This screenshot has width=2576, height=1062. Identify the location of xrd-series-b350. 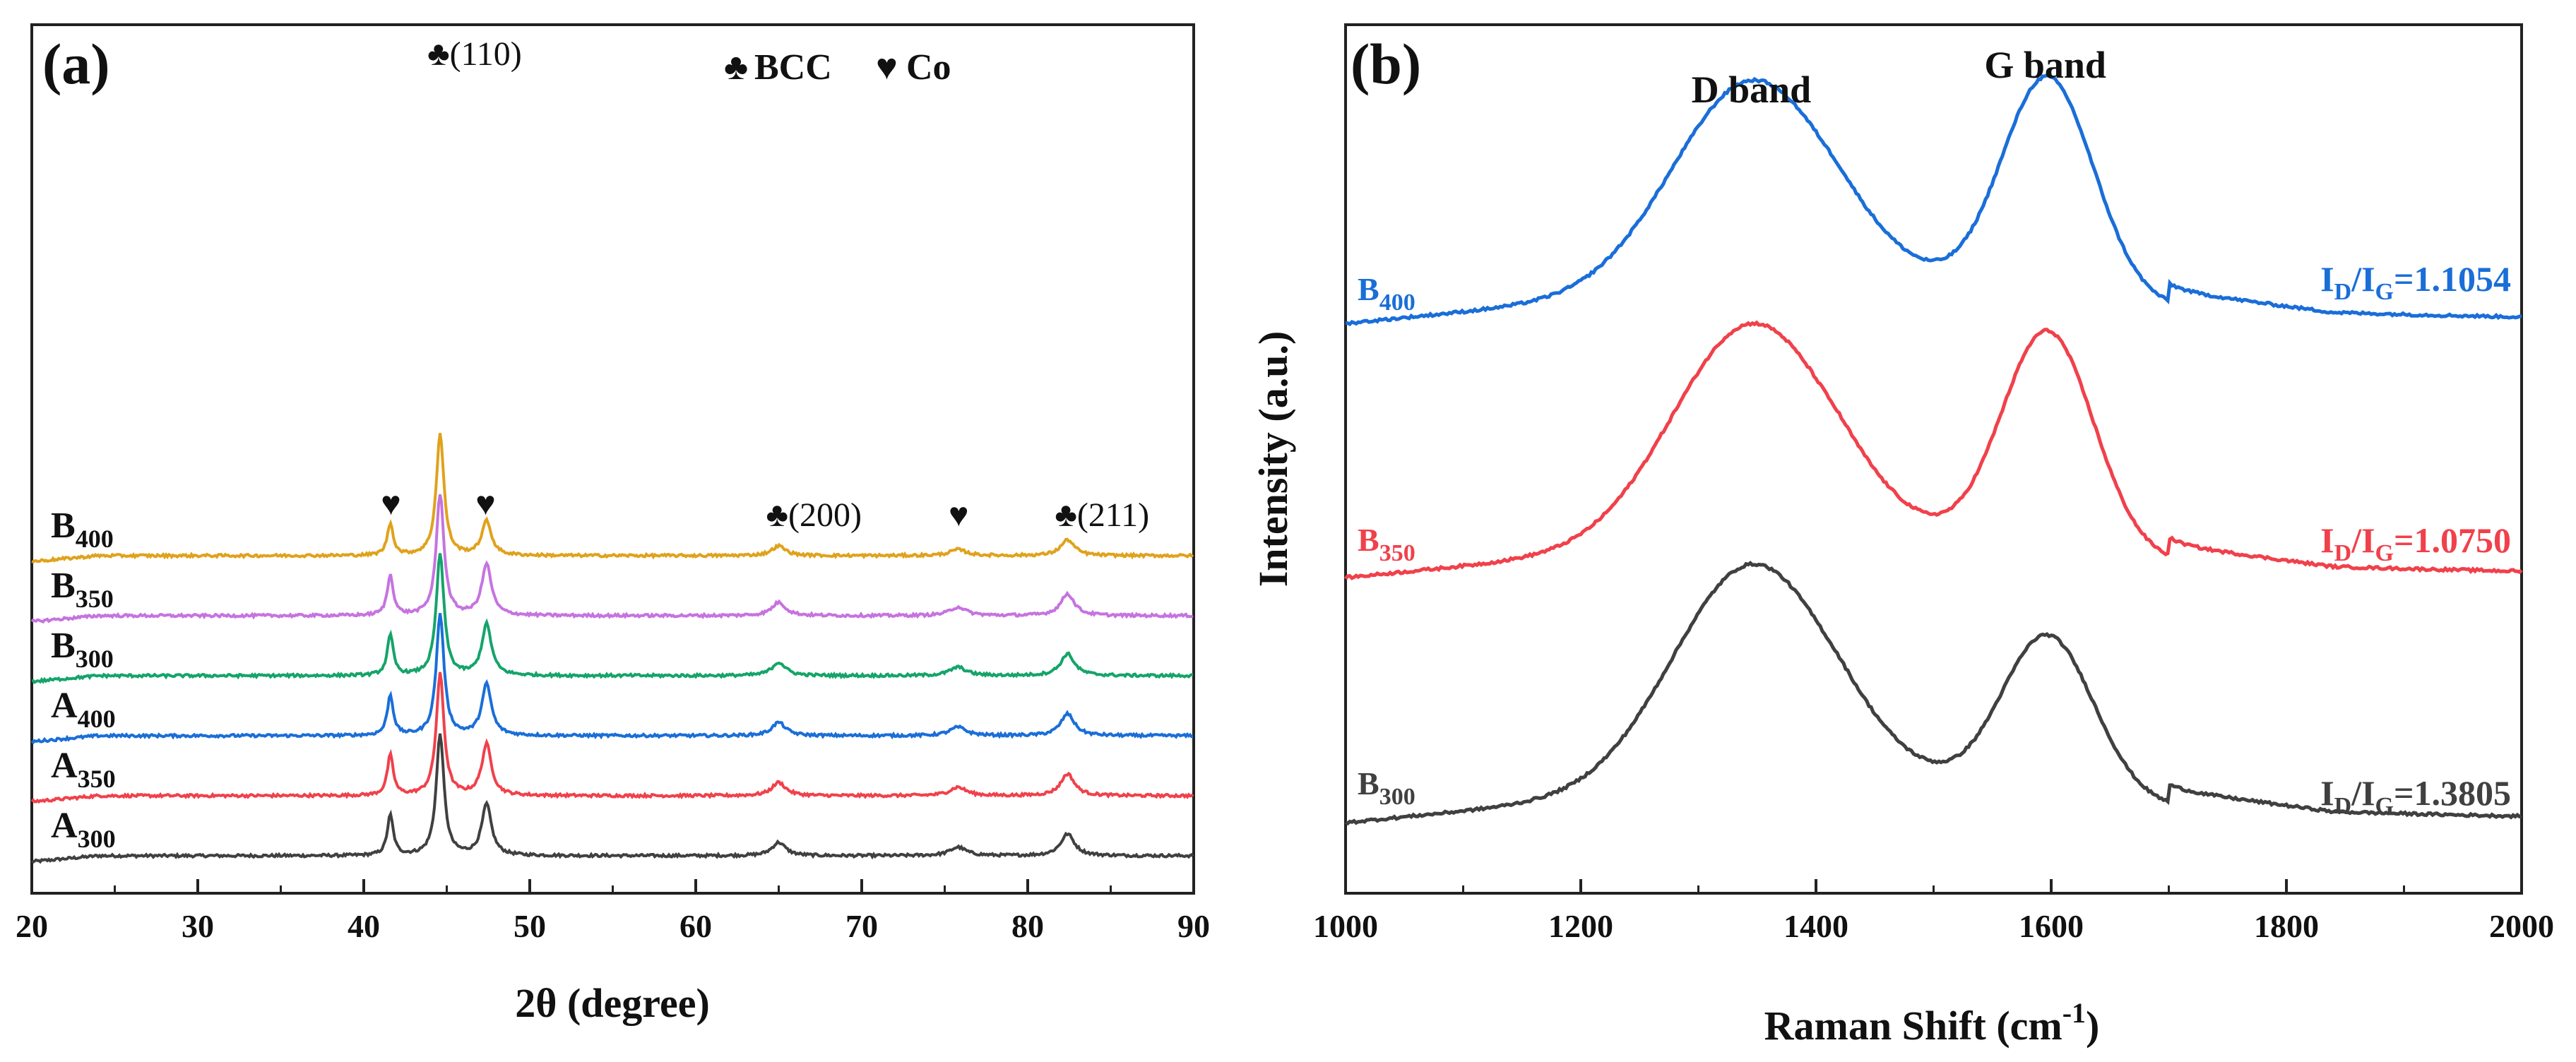
(612, 559).